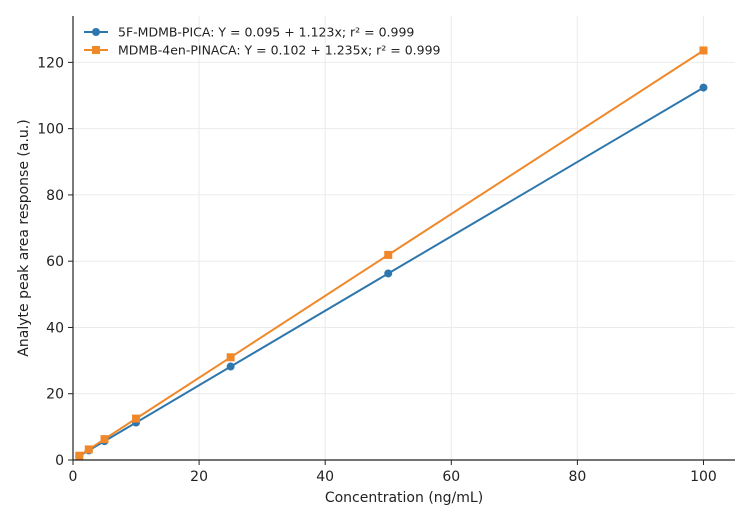 Image resolution: width=750 pixels, height=521 pixels. I want to click on x-tick-label: 80, so click(577, 477).